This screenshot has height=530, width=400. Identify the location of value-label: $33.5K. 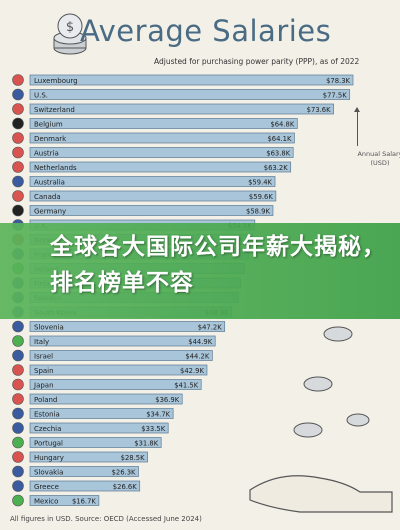
(153, 429).